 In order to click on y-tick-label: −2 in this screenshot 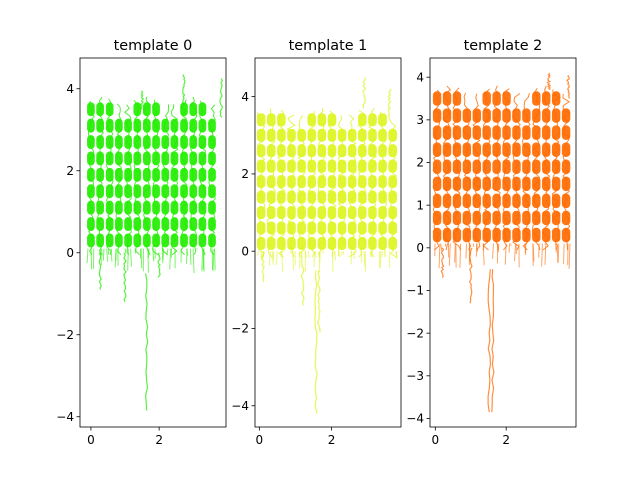, I will do `click(240, 329)`.